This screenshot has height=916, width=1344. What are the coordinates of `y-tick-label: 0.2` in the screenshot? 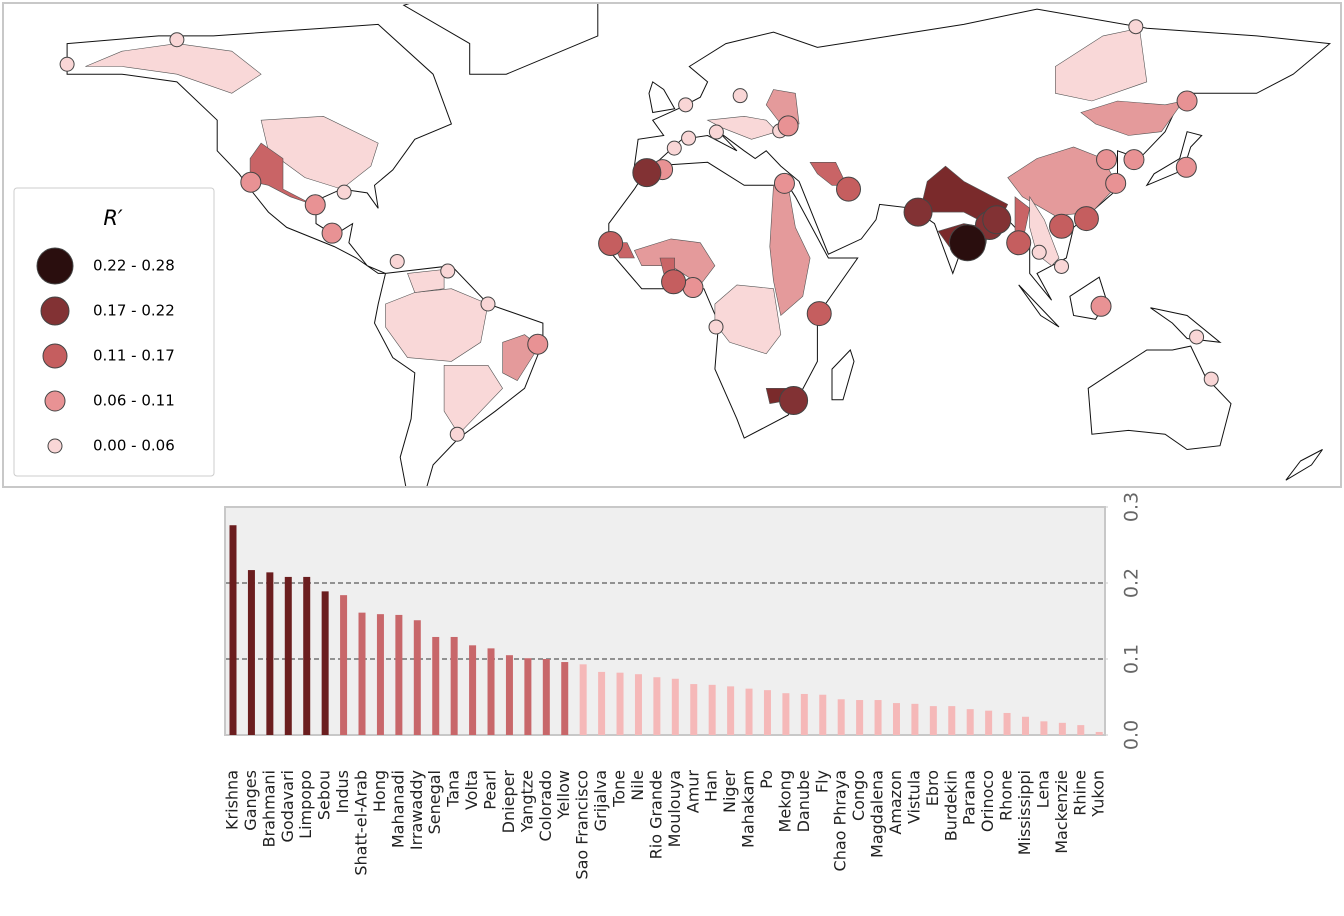 It's located at (1132, 583).